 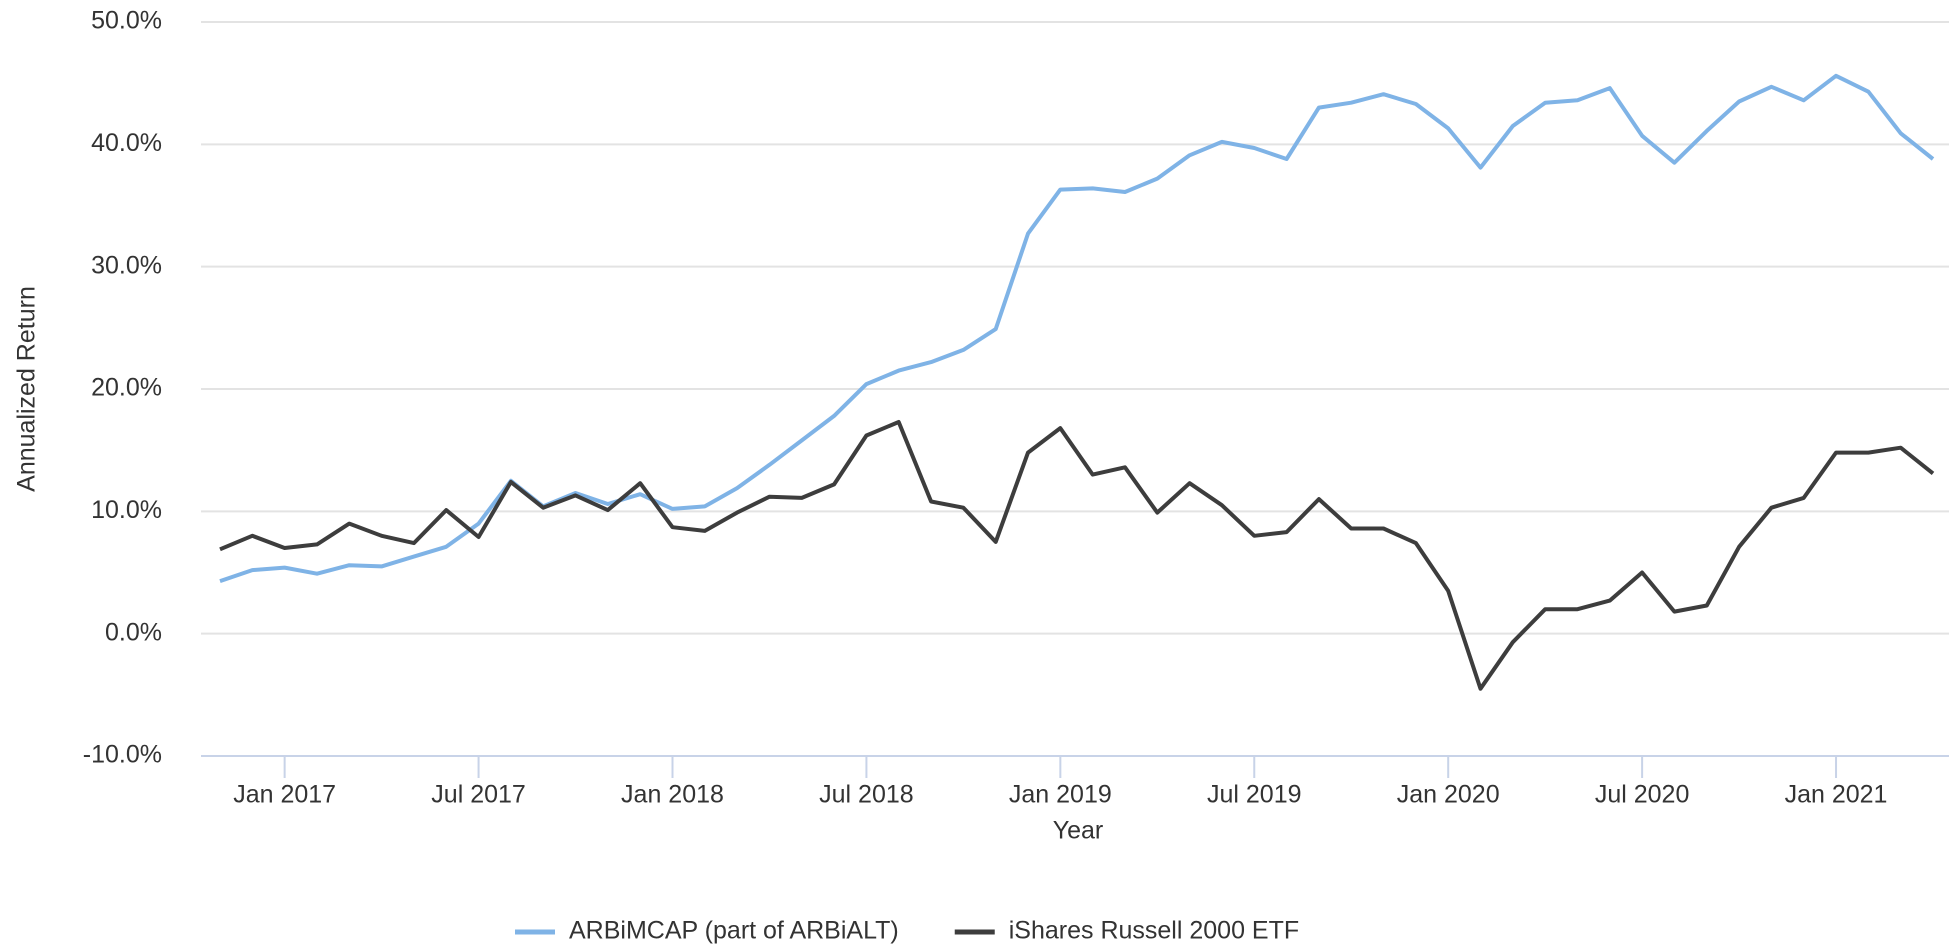 What do you see at coordinates (126, 510) in the screenshot?
I see `y-tick-label: 10.0%` at bounding box center [126, 510].